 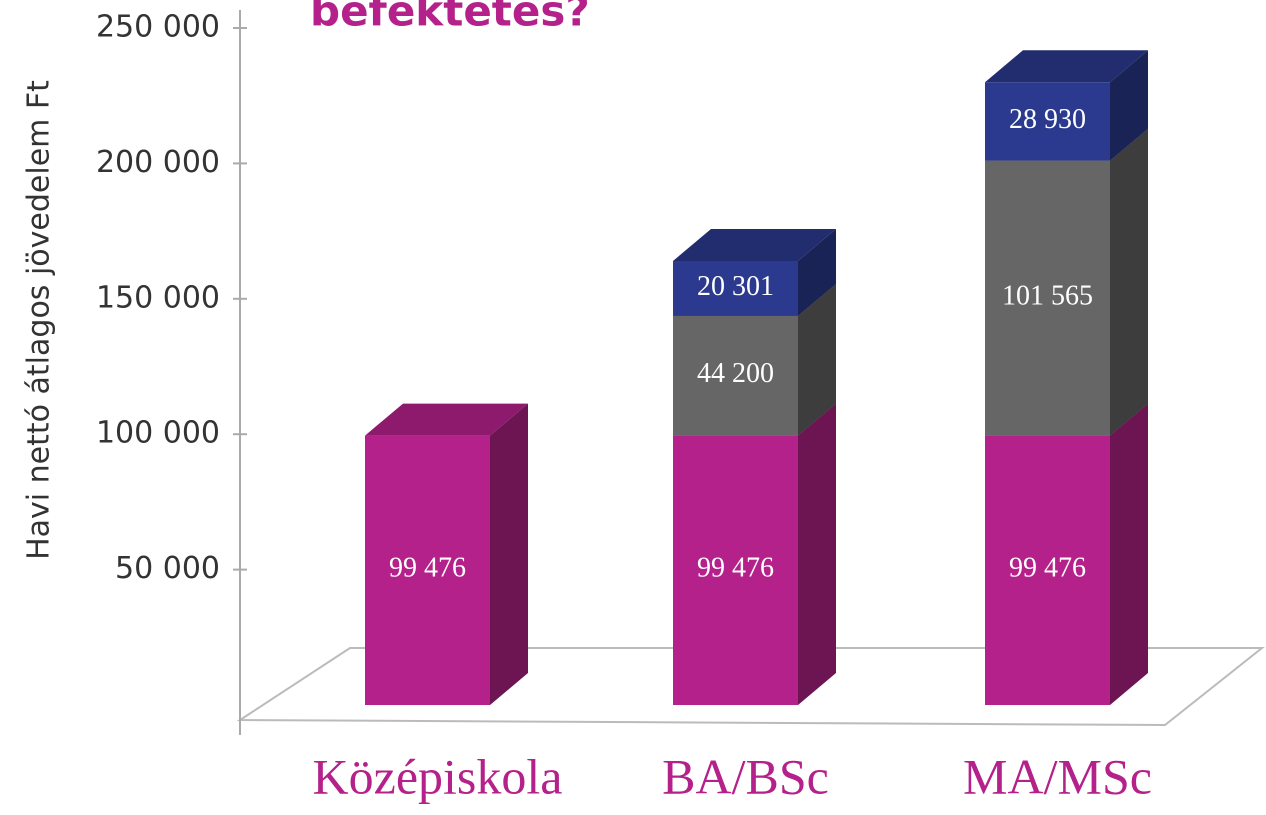 I want to click on value-label: 44 200, so click(x=735, y=373).